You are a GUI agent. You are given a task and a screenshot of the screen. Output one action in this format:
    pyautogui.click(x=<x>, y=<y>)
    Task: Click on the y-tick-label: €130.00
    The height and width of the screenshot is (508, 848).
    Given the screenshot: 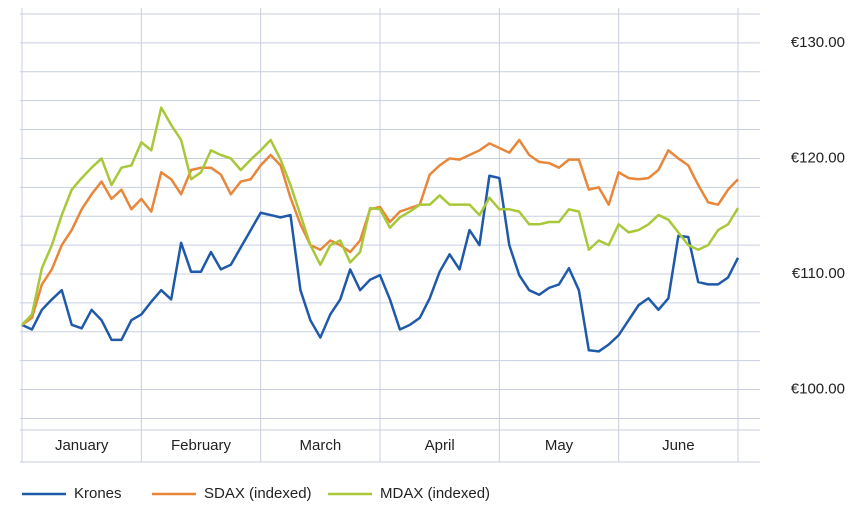 What is the action you would take?
    pyautogui.click(x=818, y=42)
    